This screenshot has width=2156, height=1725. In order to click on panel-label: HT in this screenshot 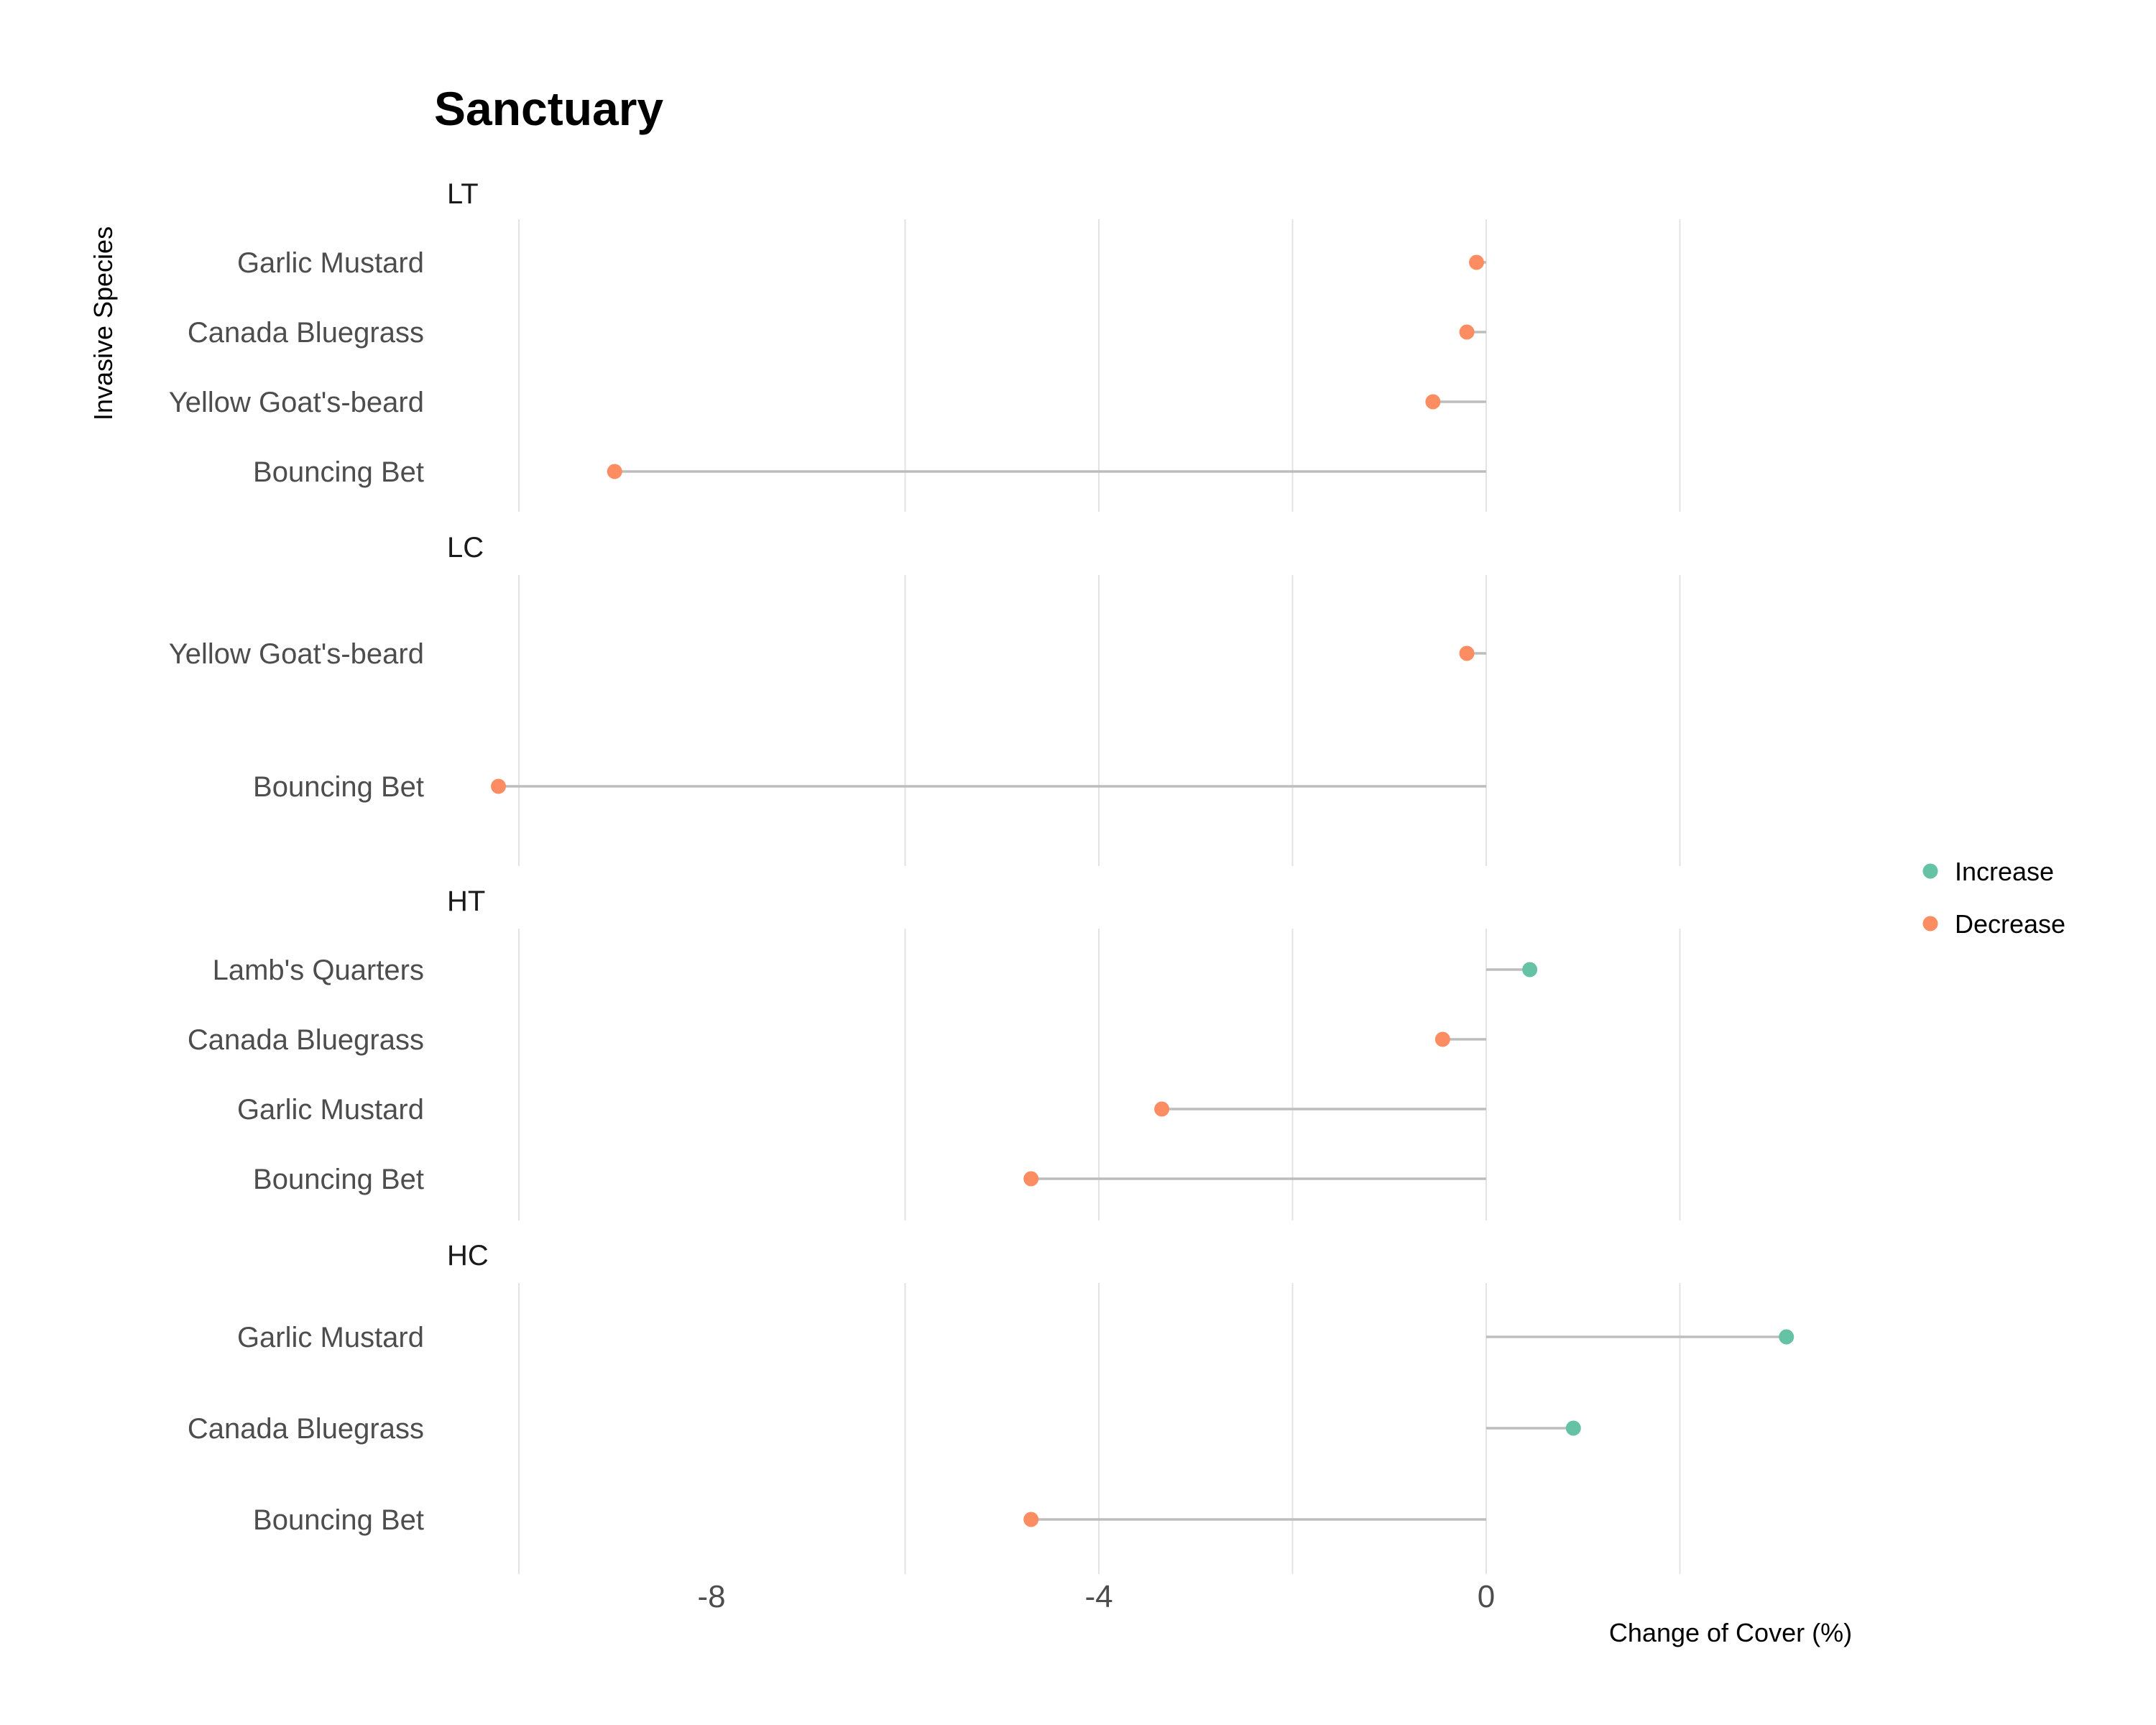, I will do `click(466, 901)`.